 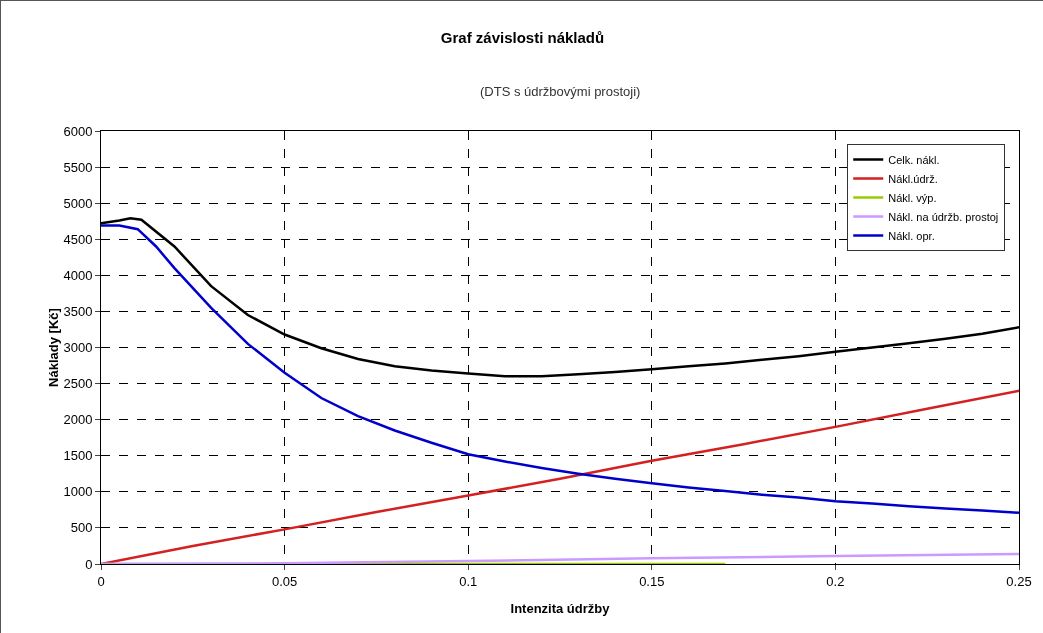 I want to click on legend-label: Nákl.údrž., so click(x=913, y=178).